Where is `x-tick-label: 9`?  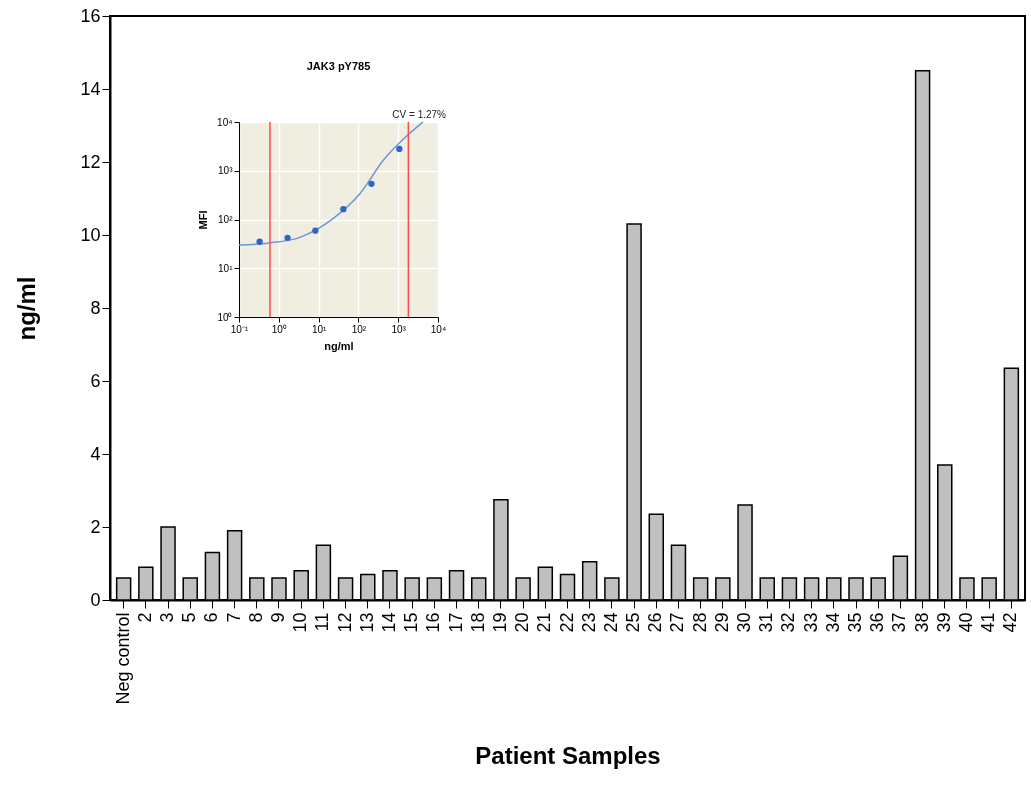 x-tick-label: 9 is located at coordinates (278, 617).